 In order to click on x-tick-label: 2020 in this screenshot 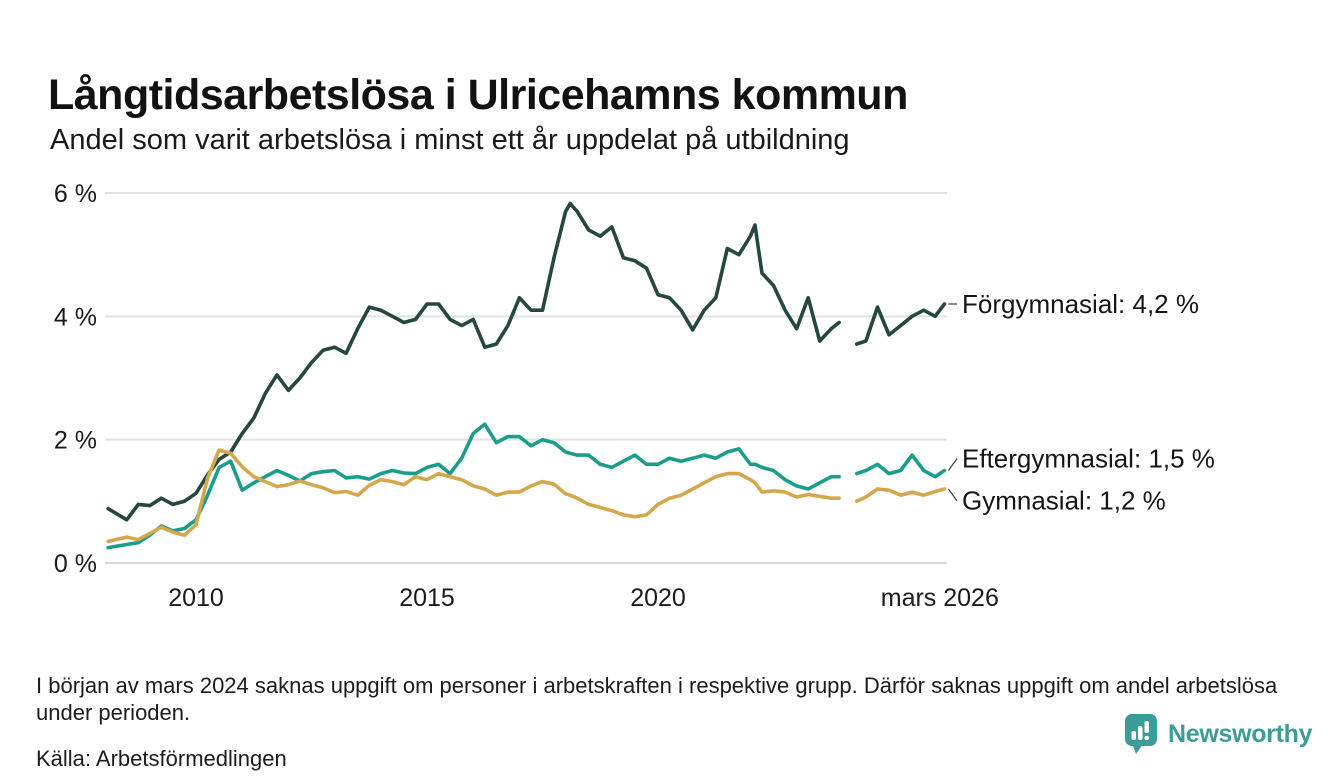, I will do `click(658, 598)`.